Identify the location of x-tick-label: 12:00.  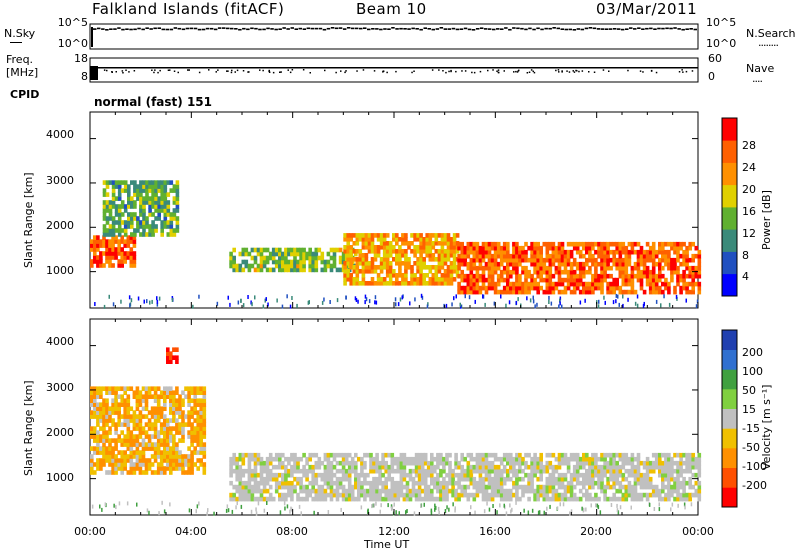
(394, 531).